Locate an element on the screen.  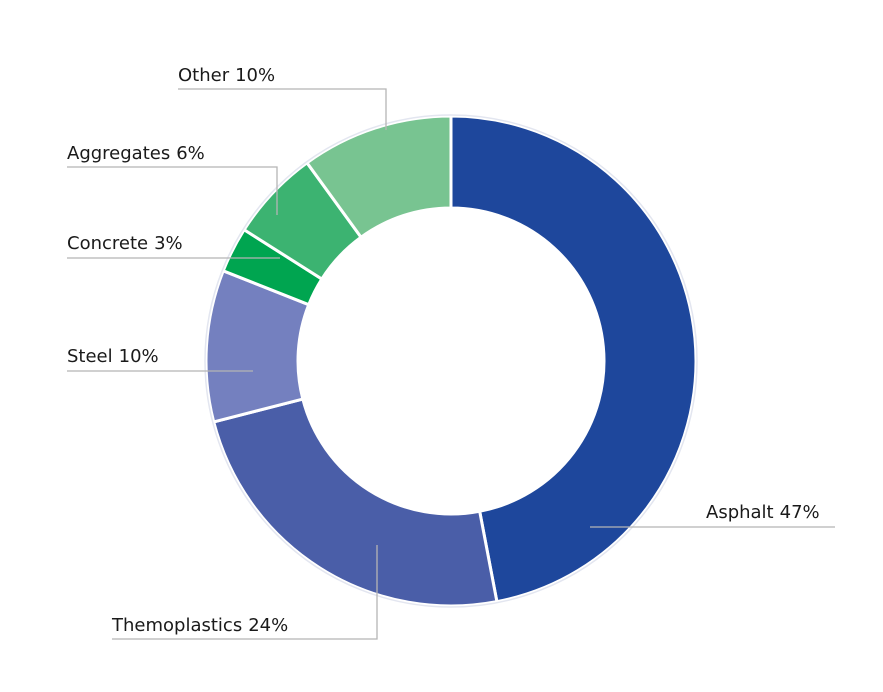
slice-label: Concrete 3% is located at coordinates (125, 243).